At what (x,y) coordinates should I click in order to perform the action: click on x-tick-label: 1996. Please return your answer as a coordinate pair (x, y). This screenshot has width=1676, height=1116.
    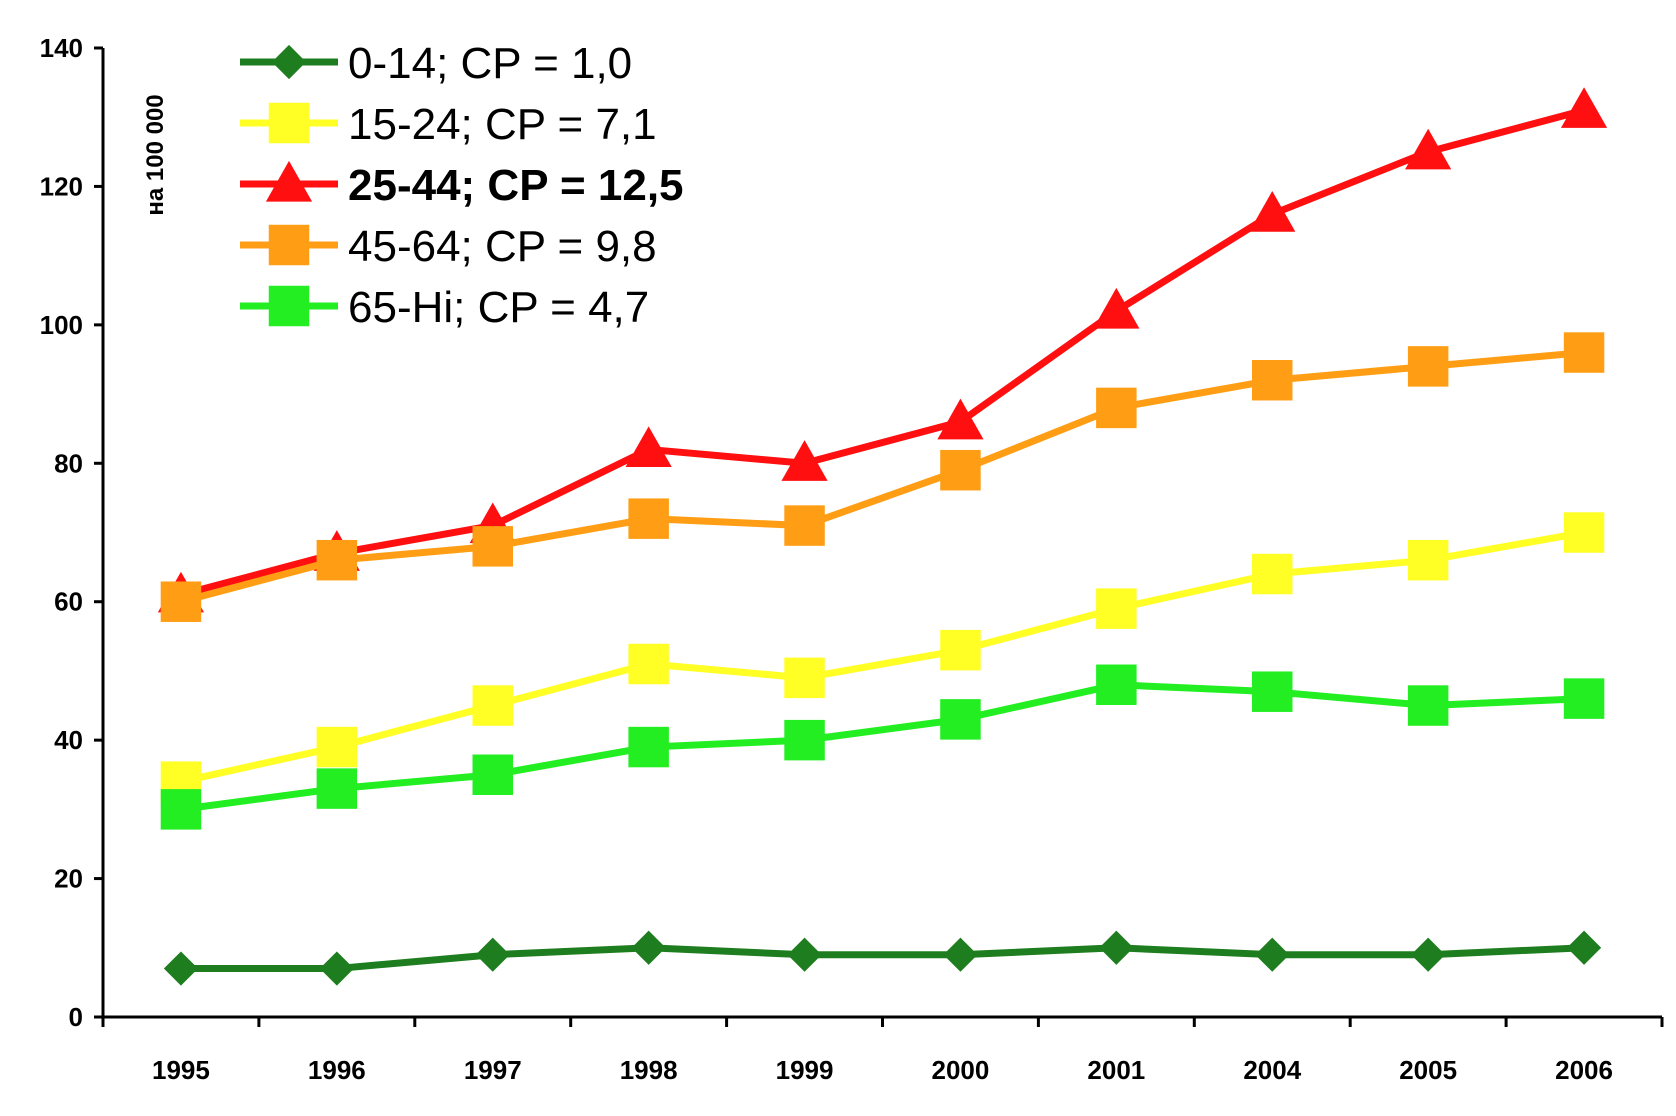
    Looking at the image, I should click on (337, 1070).